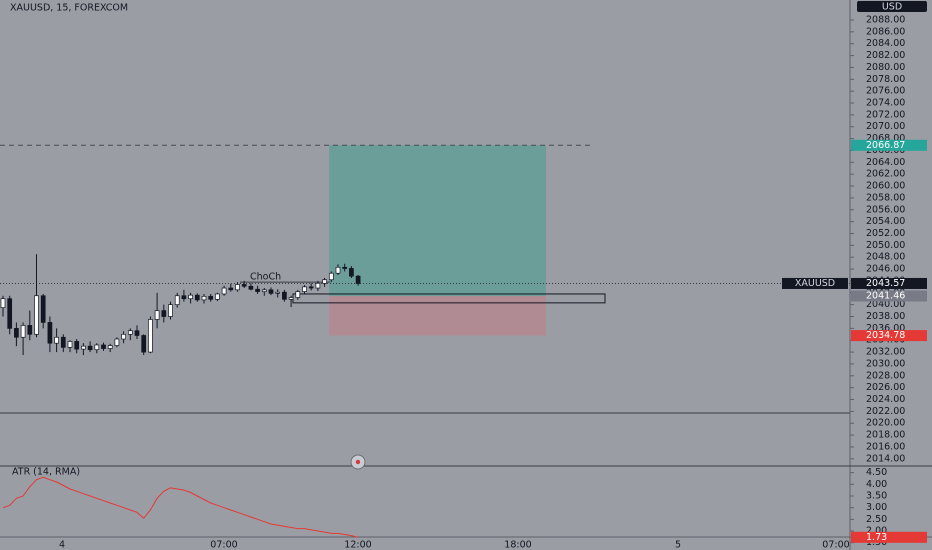  I want to click on price-tick-label: 2046.00, so click(885, 269).